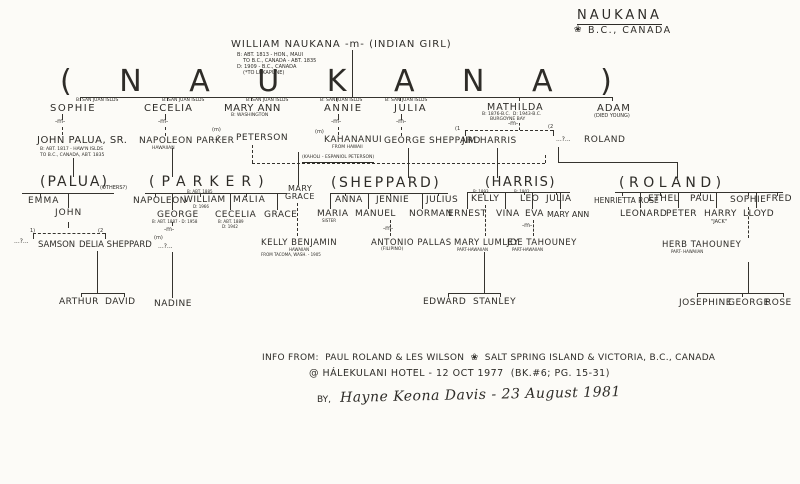 The width and height of the screenshot is (800, 484). Describe the element at coordinates (347, 147) in the screenshot. I see `note-kahananui: FROM HAWAII` at that location.